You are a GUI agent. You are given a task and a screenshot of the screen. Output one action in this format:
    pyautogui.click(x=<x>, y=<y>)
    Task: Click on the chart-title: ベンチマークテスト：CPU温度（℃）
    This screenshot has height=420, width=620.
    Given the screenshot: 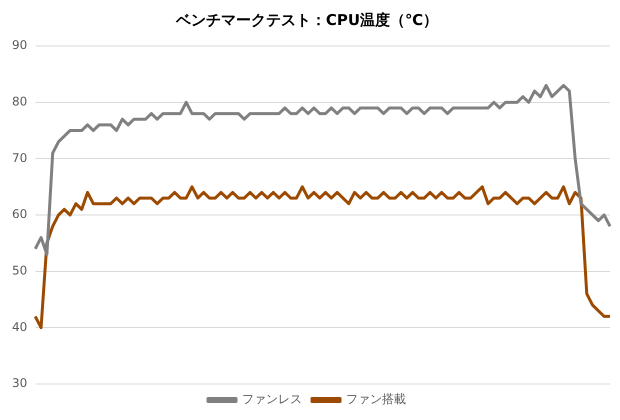 What is the action you would take?
    pyautogui.click(x=306, y=19)
    